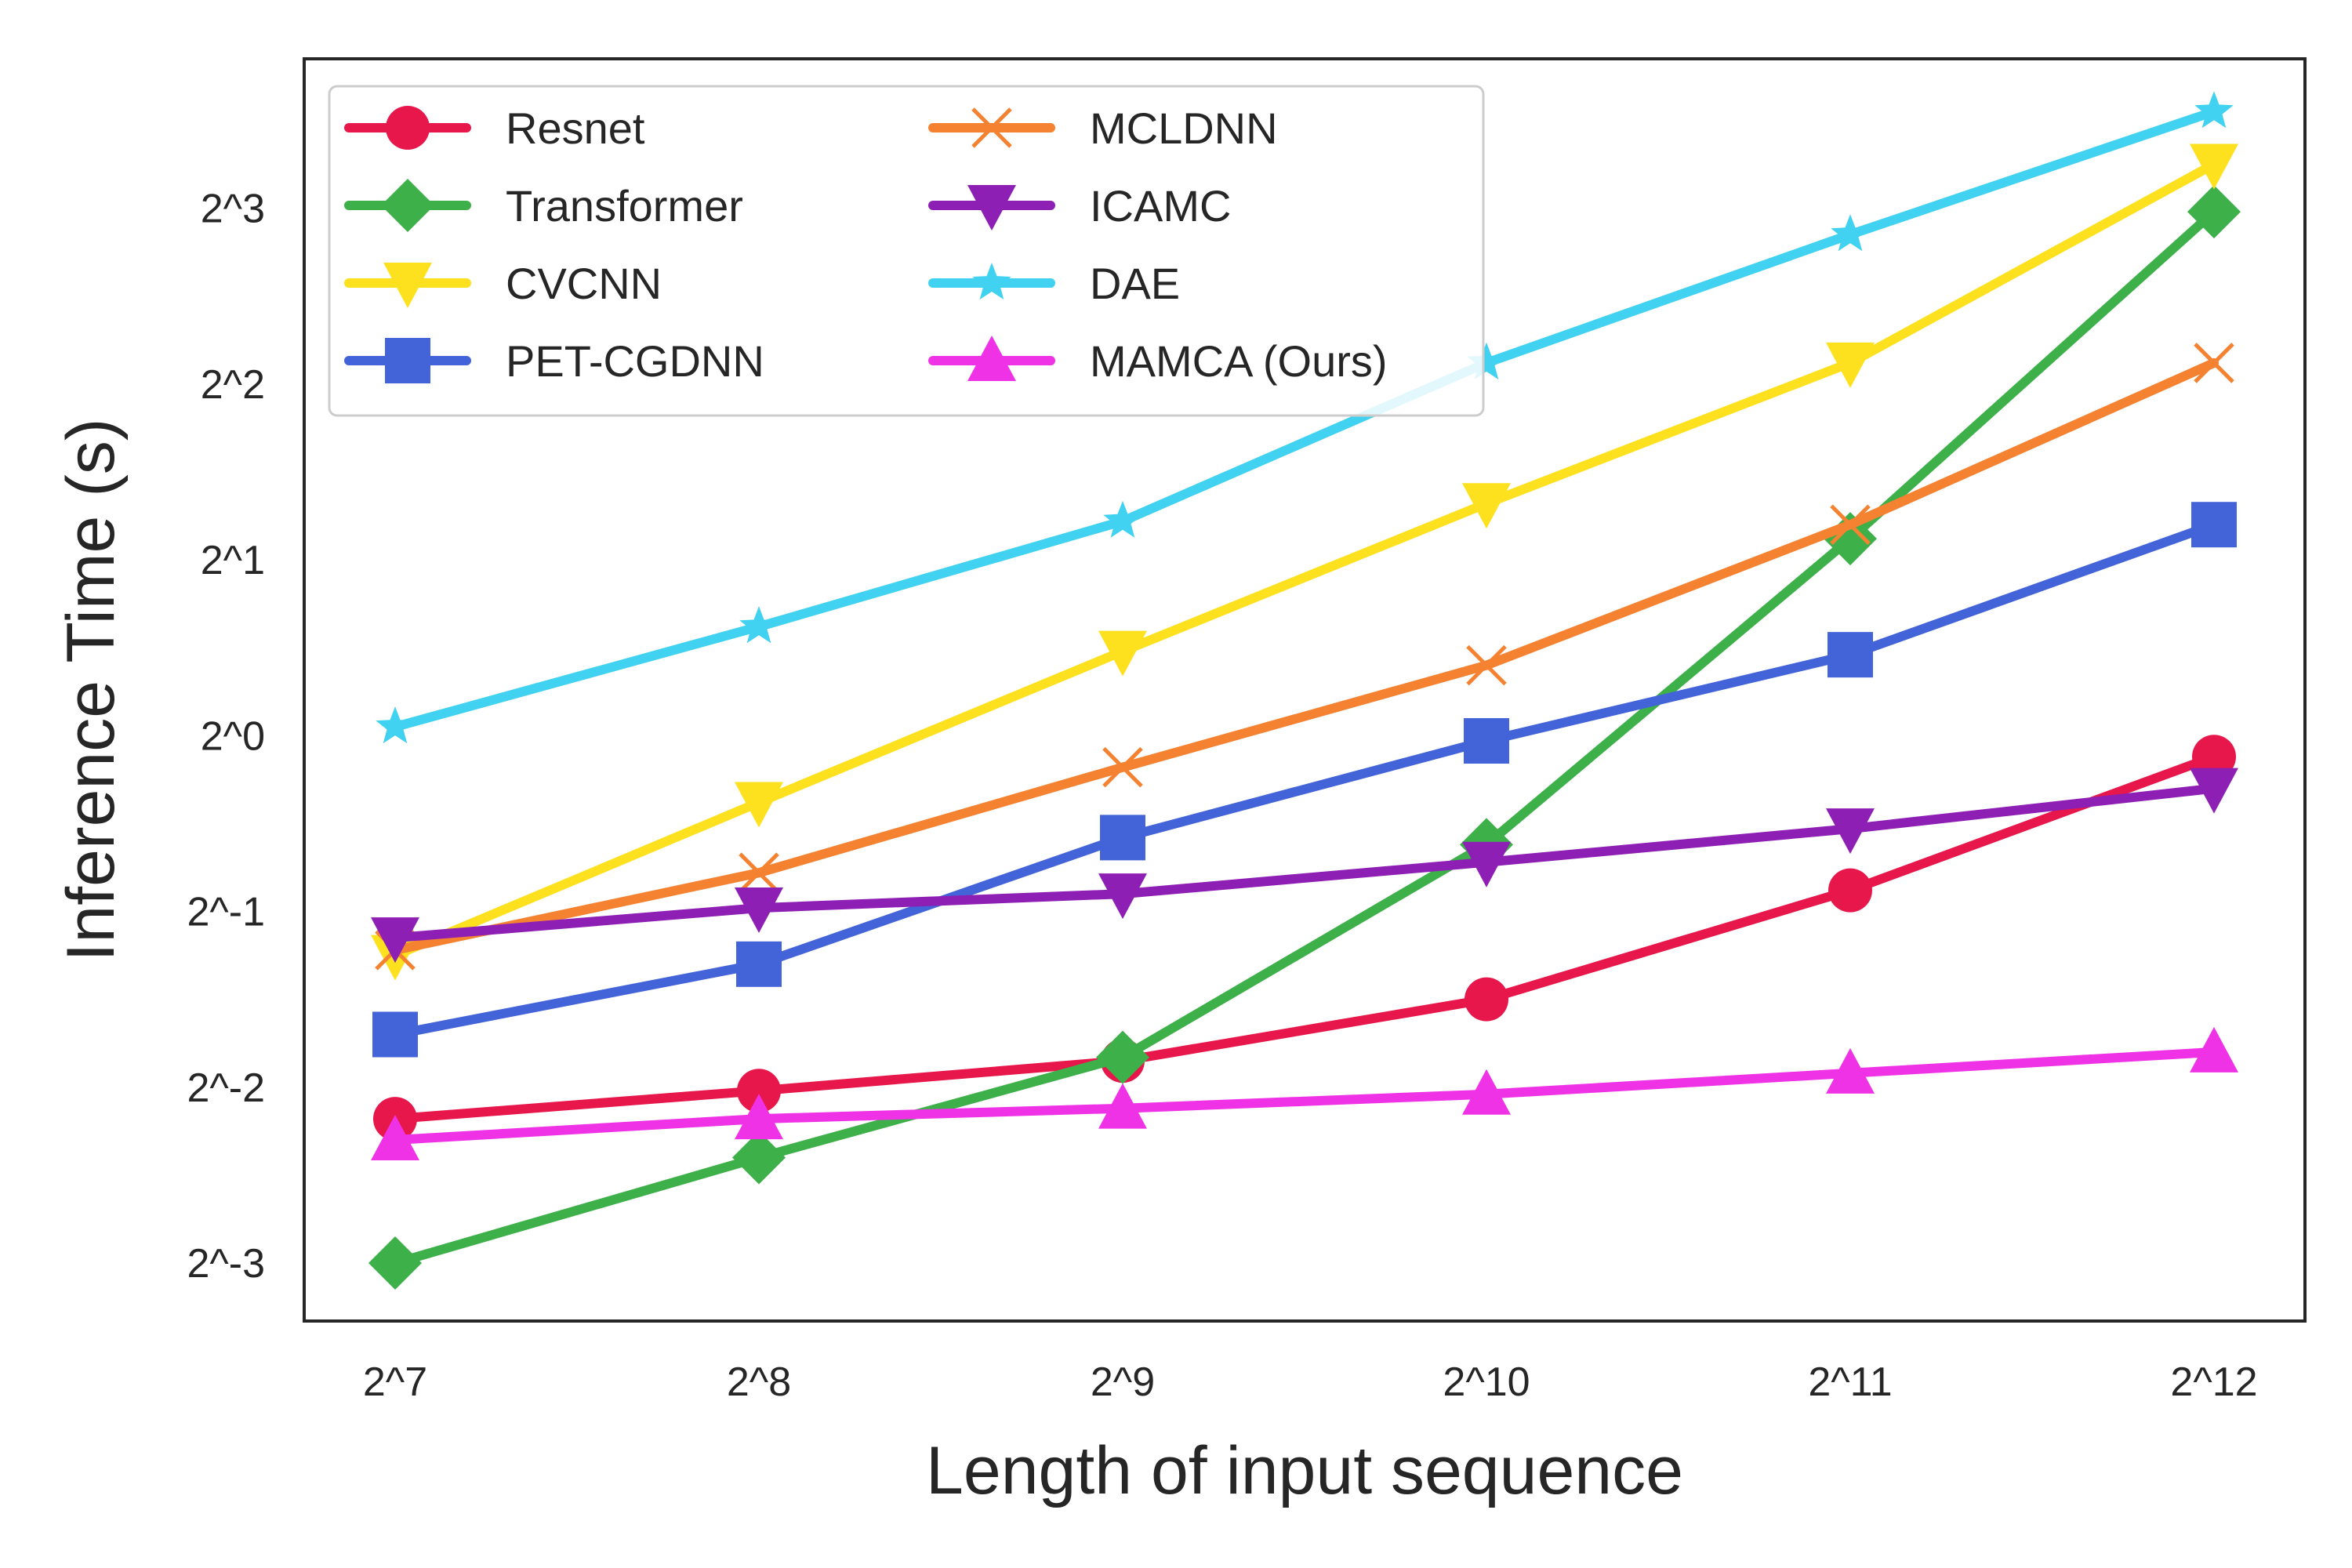  What do you see at coordinates (233, 209) in the screenshot?
I see `y-tick-label: 2^3` at bounding box center [233, 209].